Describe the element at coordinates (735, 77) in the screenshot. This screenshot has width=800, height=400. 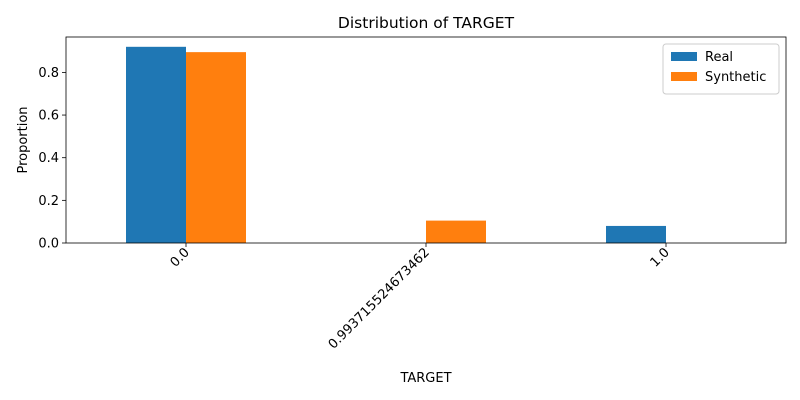
I see `legend-label-synthetic: Synthetic` at that location.